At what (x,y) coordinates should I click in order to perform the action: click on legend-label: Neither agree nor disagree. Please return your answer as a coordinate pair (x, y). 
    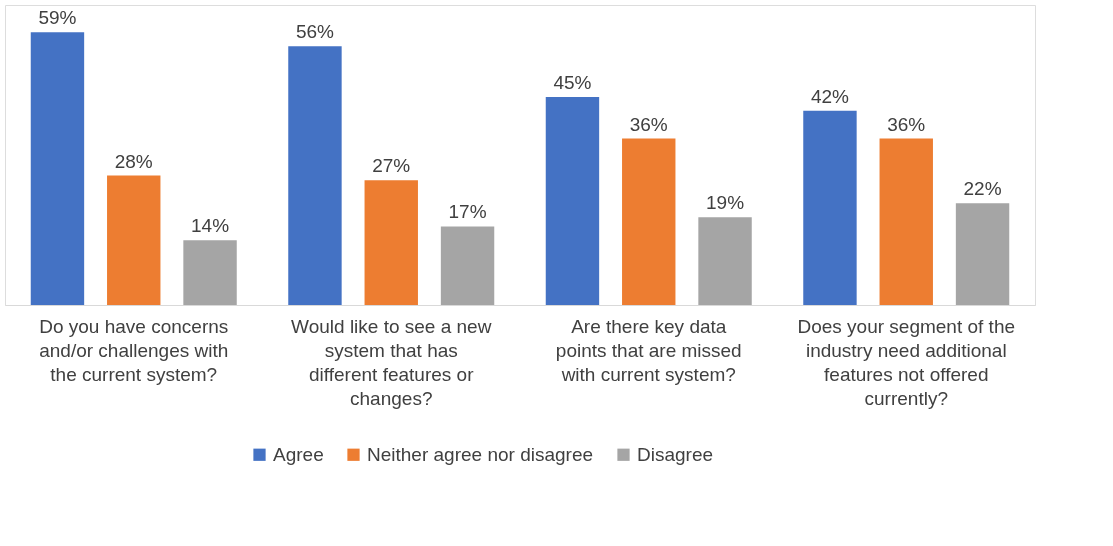
    Looking at the image, I should click on (480, 454).